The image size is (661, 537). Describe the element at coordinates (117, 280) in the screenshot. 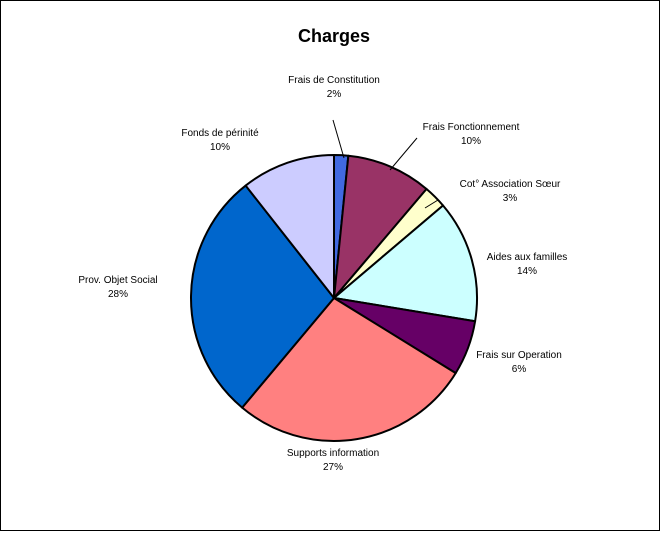

I see `slice-label: Prov. Objet Social` at that location.